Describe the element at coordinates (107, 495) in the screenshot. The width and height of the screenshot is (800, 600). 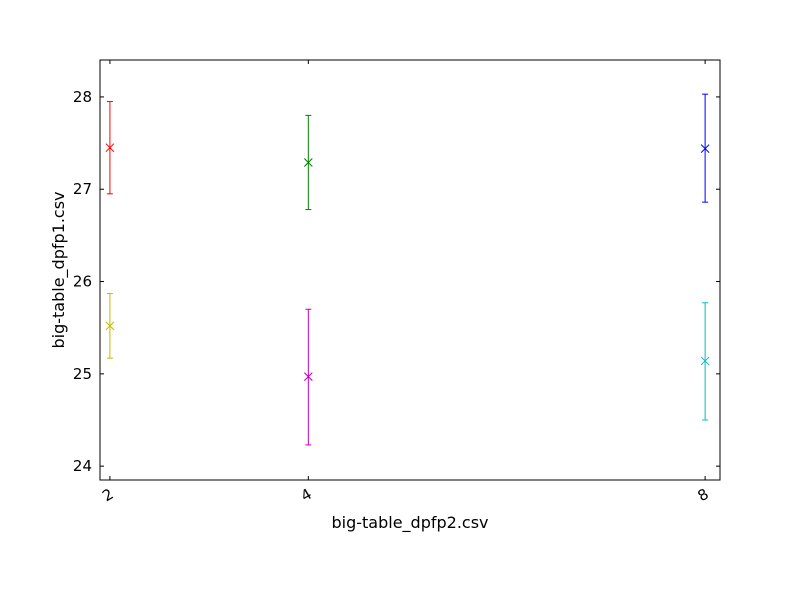
I see `x-tick-label: 2` at that location.